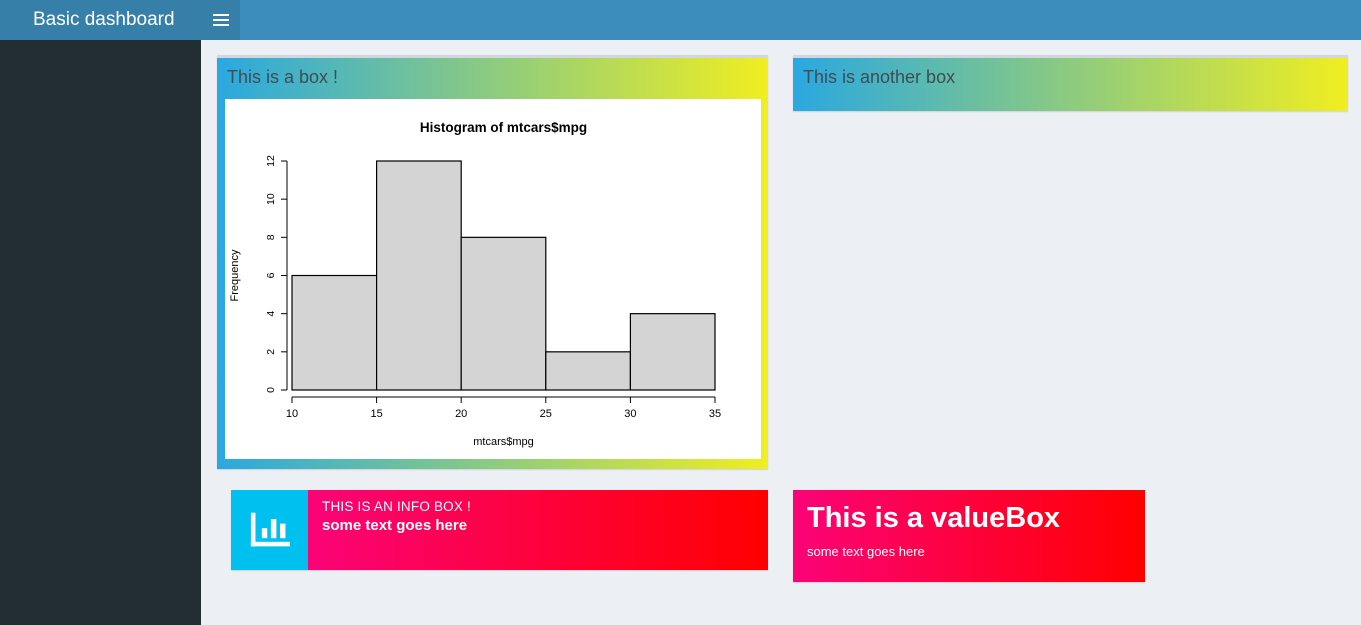 The height and width of the screenshot is (625, 1361). I want to click on svg-text: 25, so click(546, 414).